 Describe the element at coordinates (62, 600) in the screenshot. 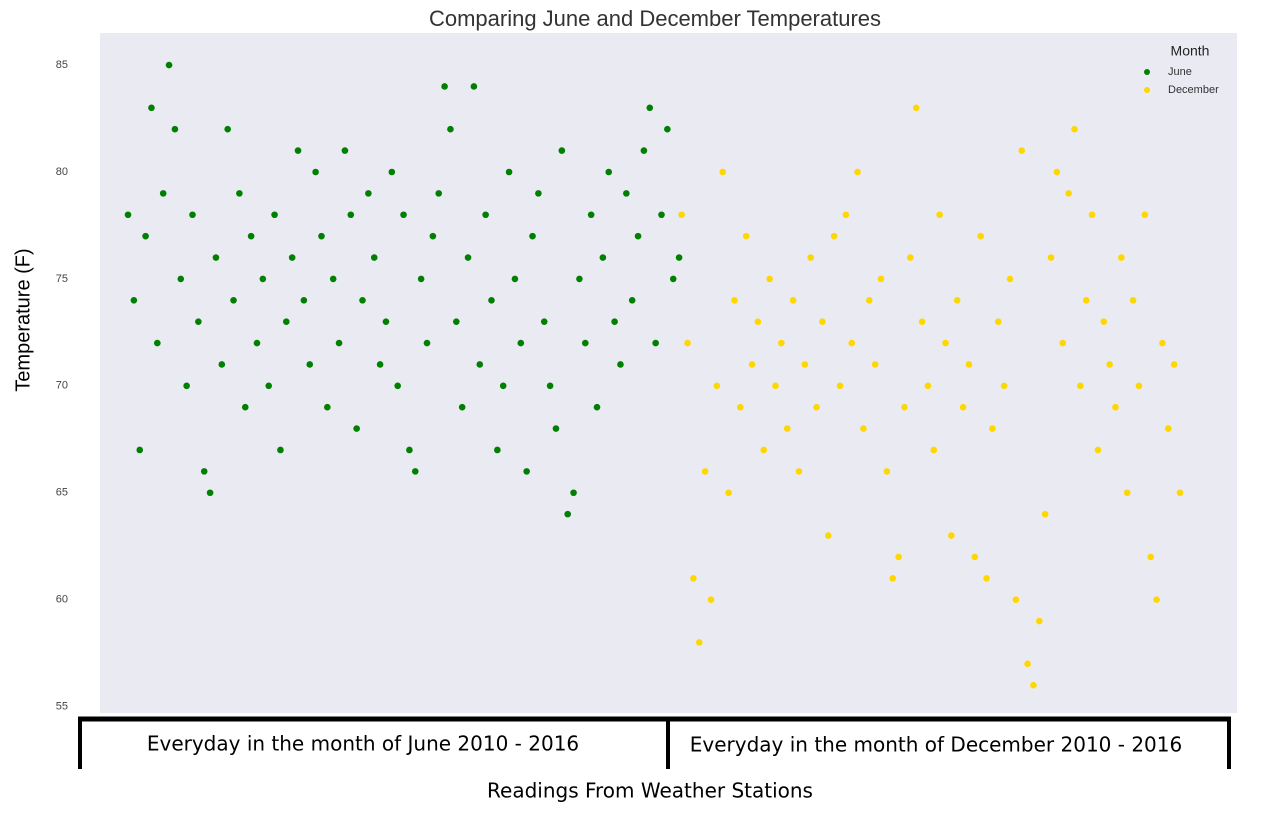

I see `y-tick-label: 60` at that location.